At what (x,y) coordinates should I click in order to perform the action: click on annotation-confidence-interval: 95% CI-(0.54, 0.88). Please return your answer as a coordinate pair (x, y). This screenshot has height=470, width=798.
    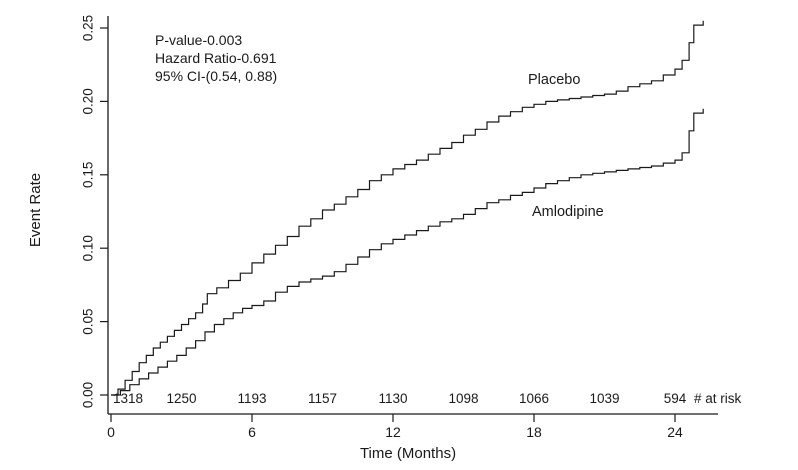
    Looking at the image, I should click on (216, 76).